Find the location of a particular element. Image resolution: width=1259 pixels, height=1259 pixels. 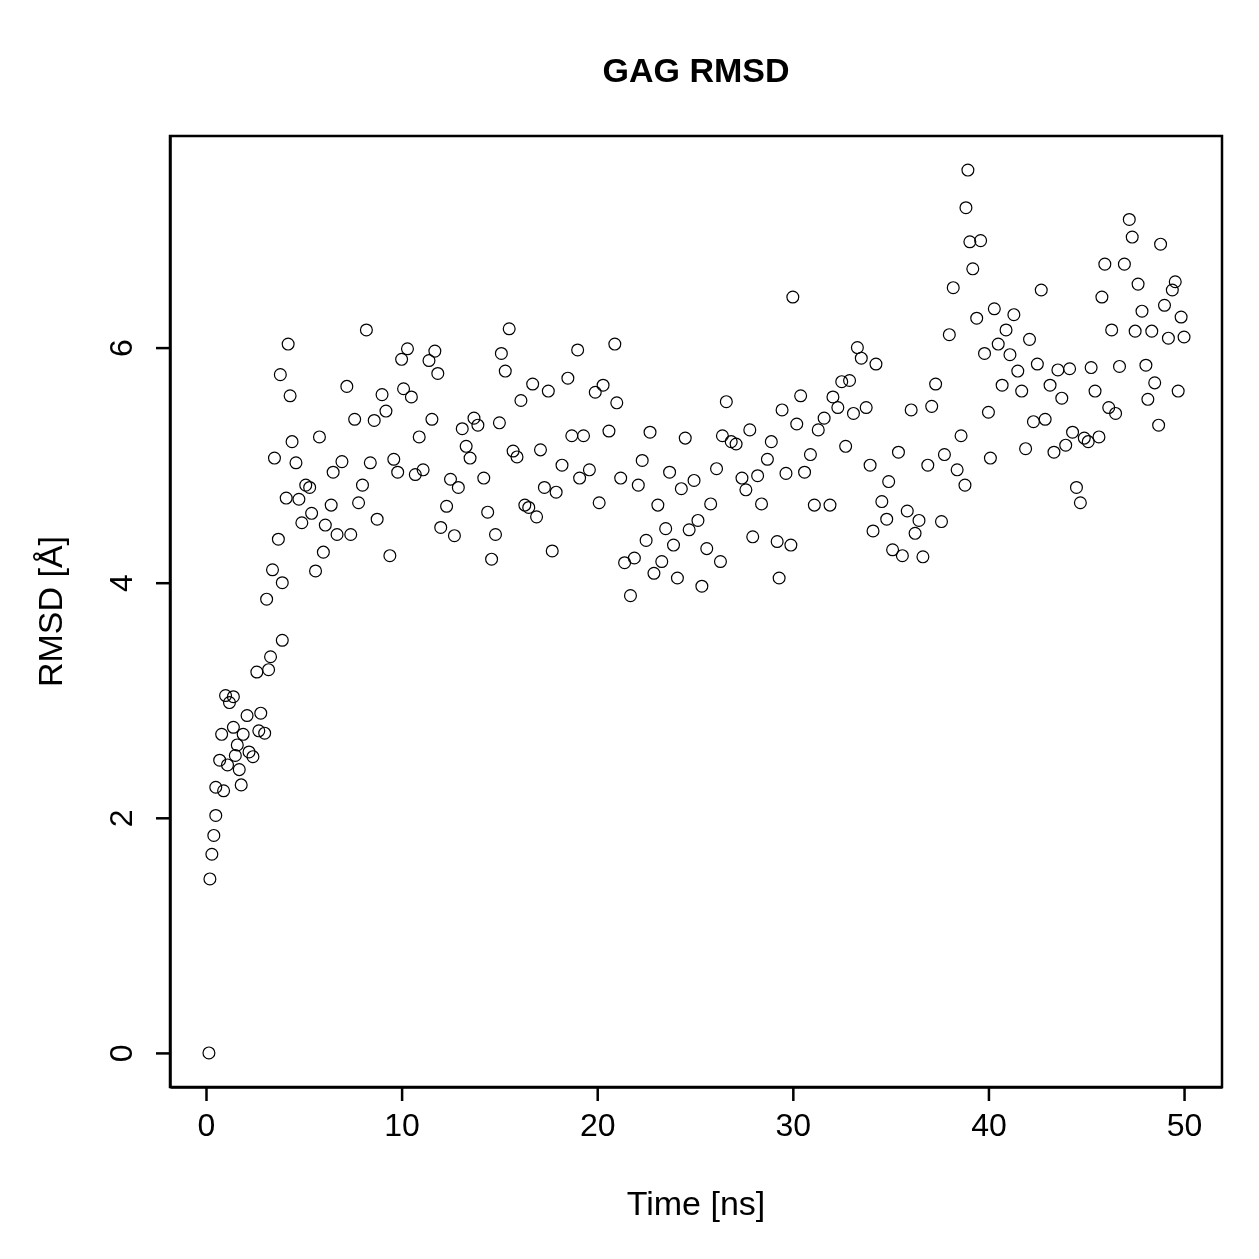

y-tick-label: 4 is located at coordinates (121, 583).